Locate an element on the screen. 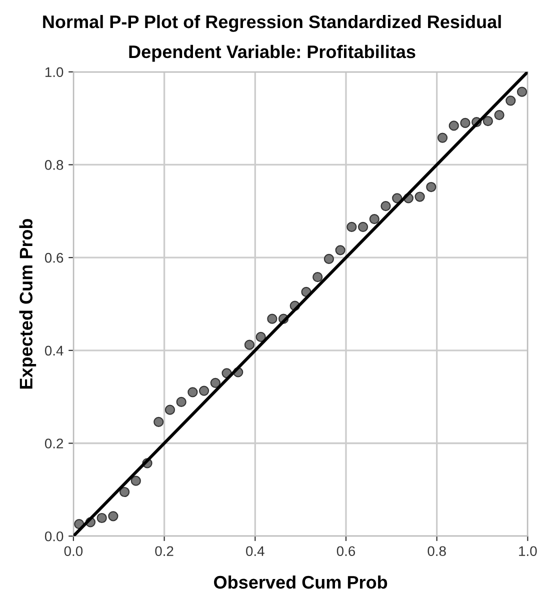  x-axis-title: Observed Cum Prob is located at coordinates (301, 582).